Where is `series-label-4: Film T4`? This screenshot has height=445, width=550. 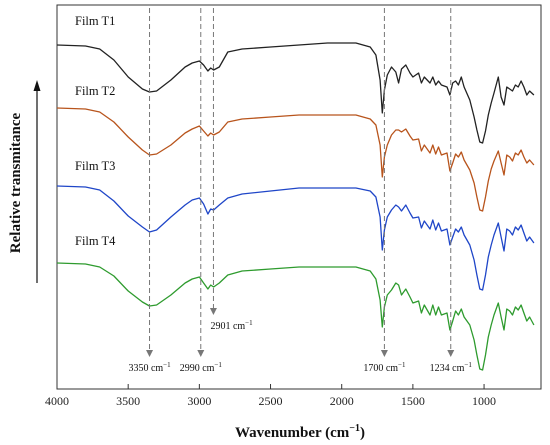
series-label-4: Film T4 is located at coordinates (95, 241).